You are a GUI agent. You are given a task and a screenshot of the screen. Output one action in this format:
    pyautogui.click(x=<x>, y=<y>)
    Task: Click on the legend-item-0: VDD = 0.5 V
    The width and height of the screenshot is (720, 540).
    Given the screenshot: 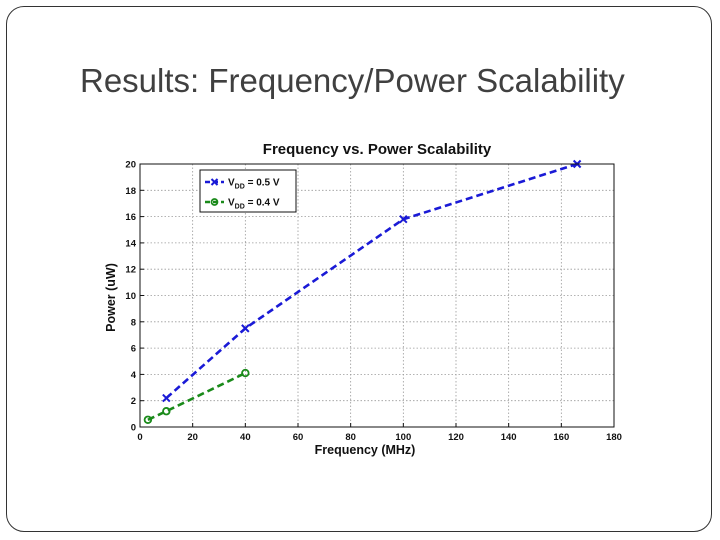 What is the action you would take?
    pyautogui.click(x=242, y=184)
    